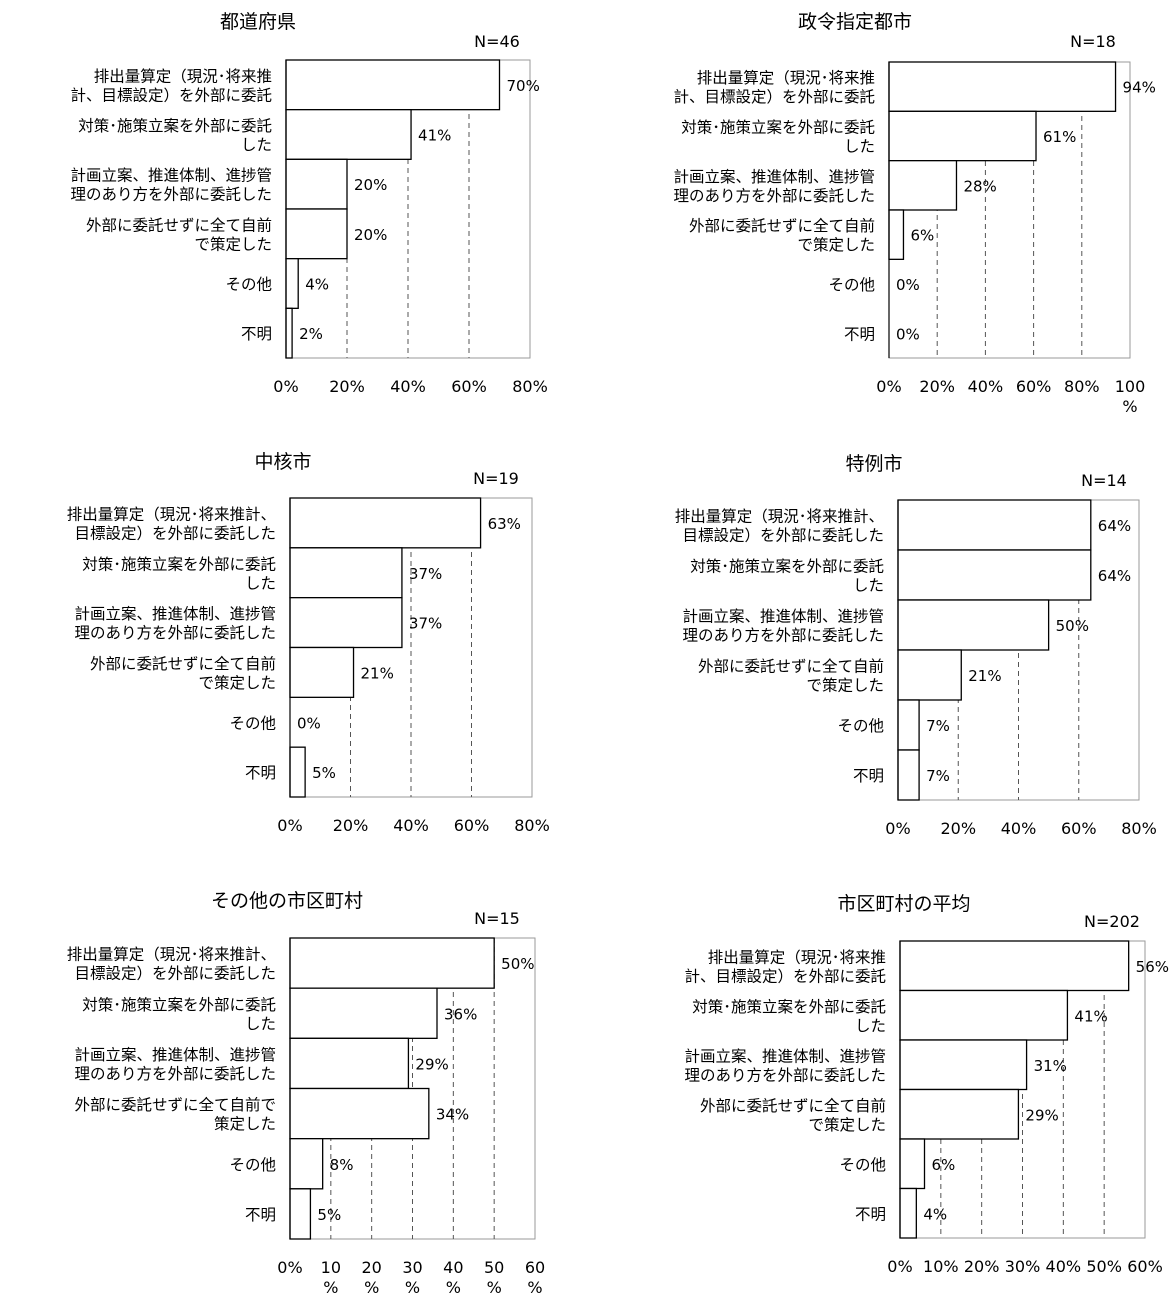 This screenshot has width=1175, height=1308. Describe the element at coordinates (903, 904) in the screenshot. I see `chart-title: 市区町村の平均` at that location.